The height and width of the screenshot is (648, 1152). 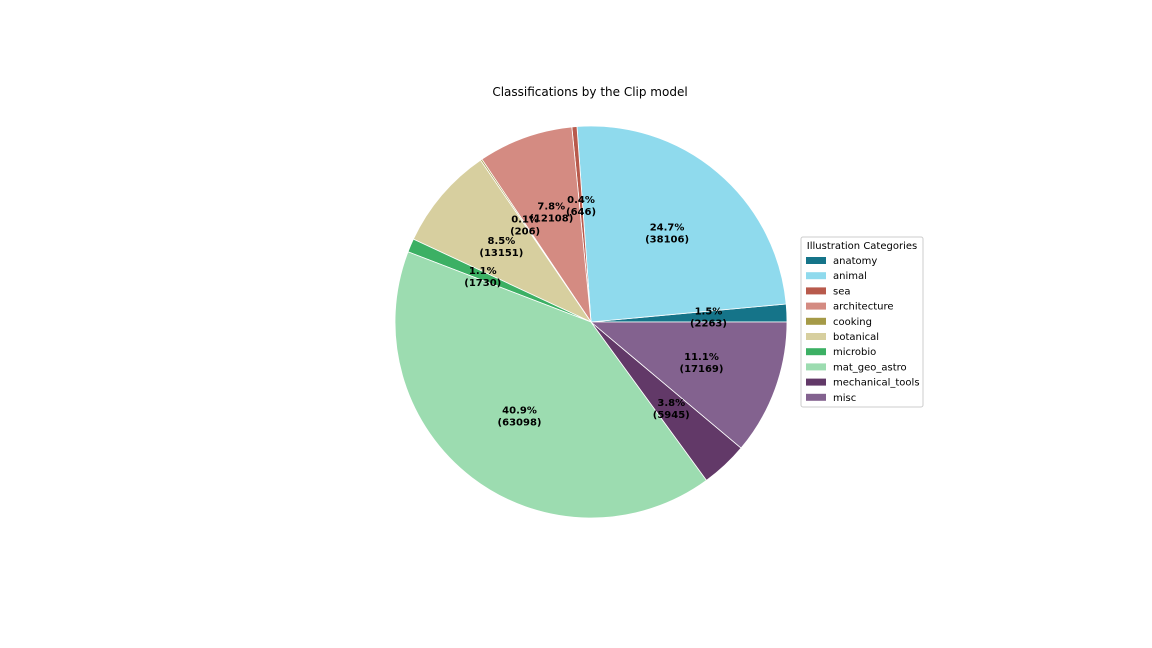 What do you see at coordinates (709, 312) in the screenshot?
I see `slice-percent-label: 1.5%` at bounding box center [709, 312].